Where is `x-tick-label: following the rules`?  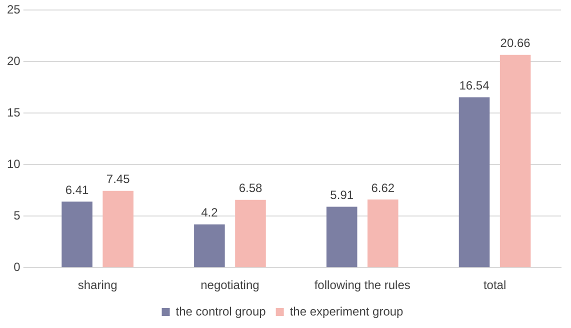
x-tick-label: following the rules is located at coordinates (362, 285).